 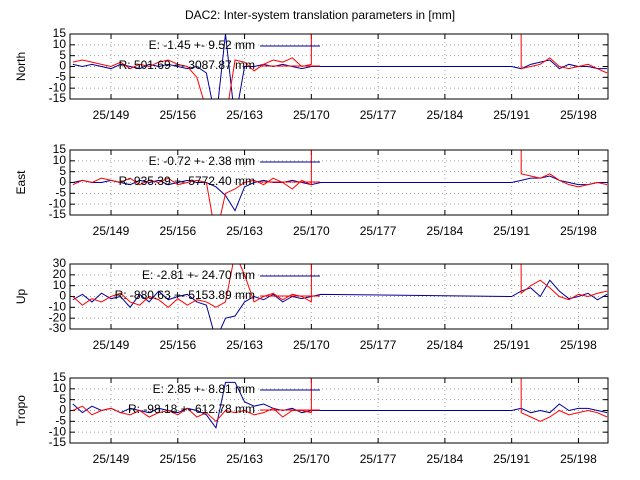 I want to click on y-tick-label: 30, so click(x=60, y=263).